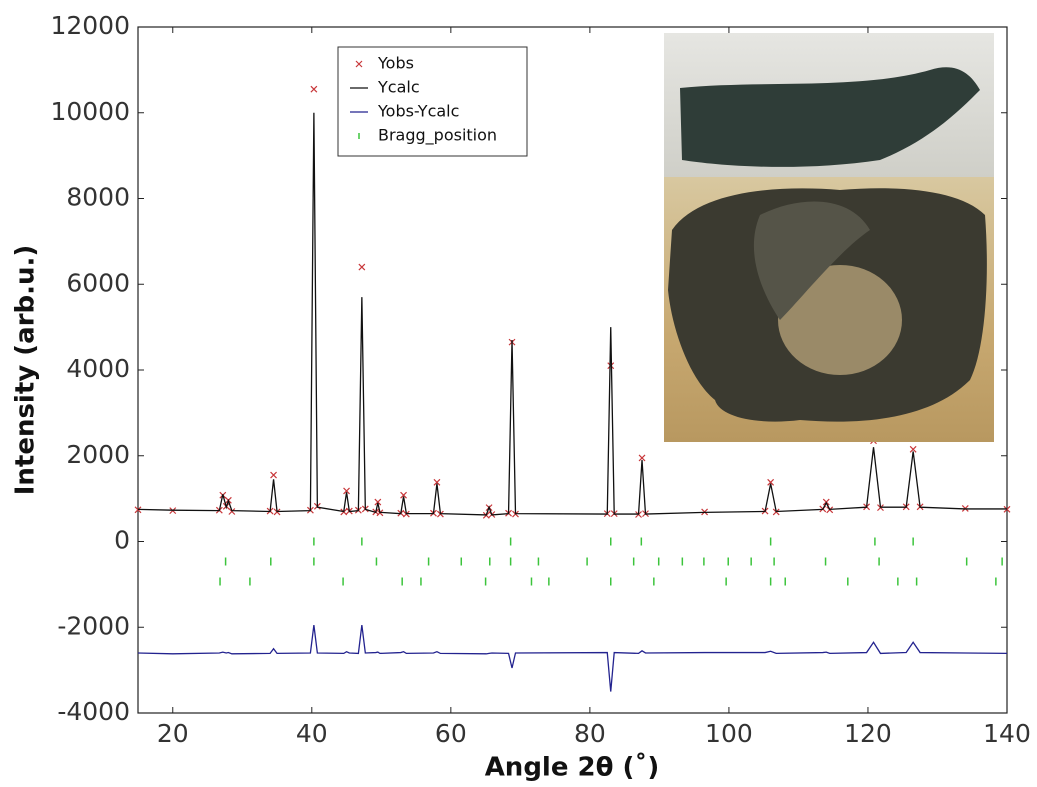 This screenshot has height=787, width=1037. I want to click on legend-label: Yobs, so click(395, 63).